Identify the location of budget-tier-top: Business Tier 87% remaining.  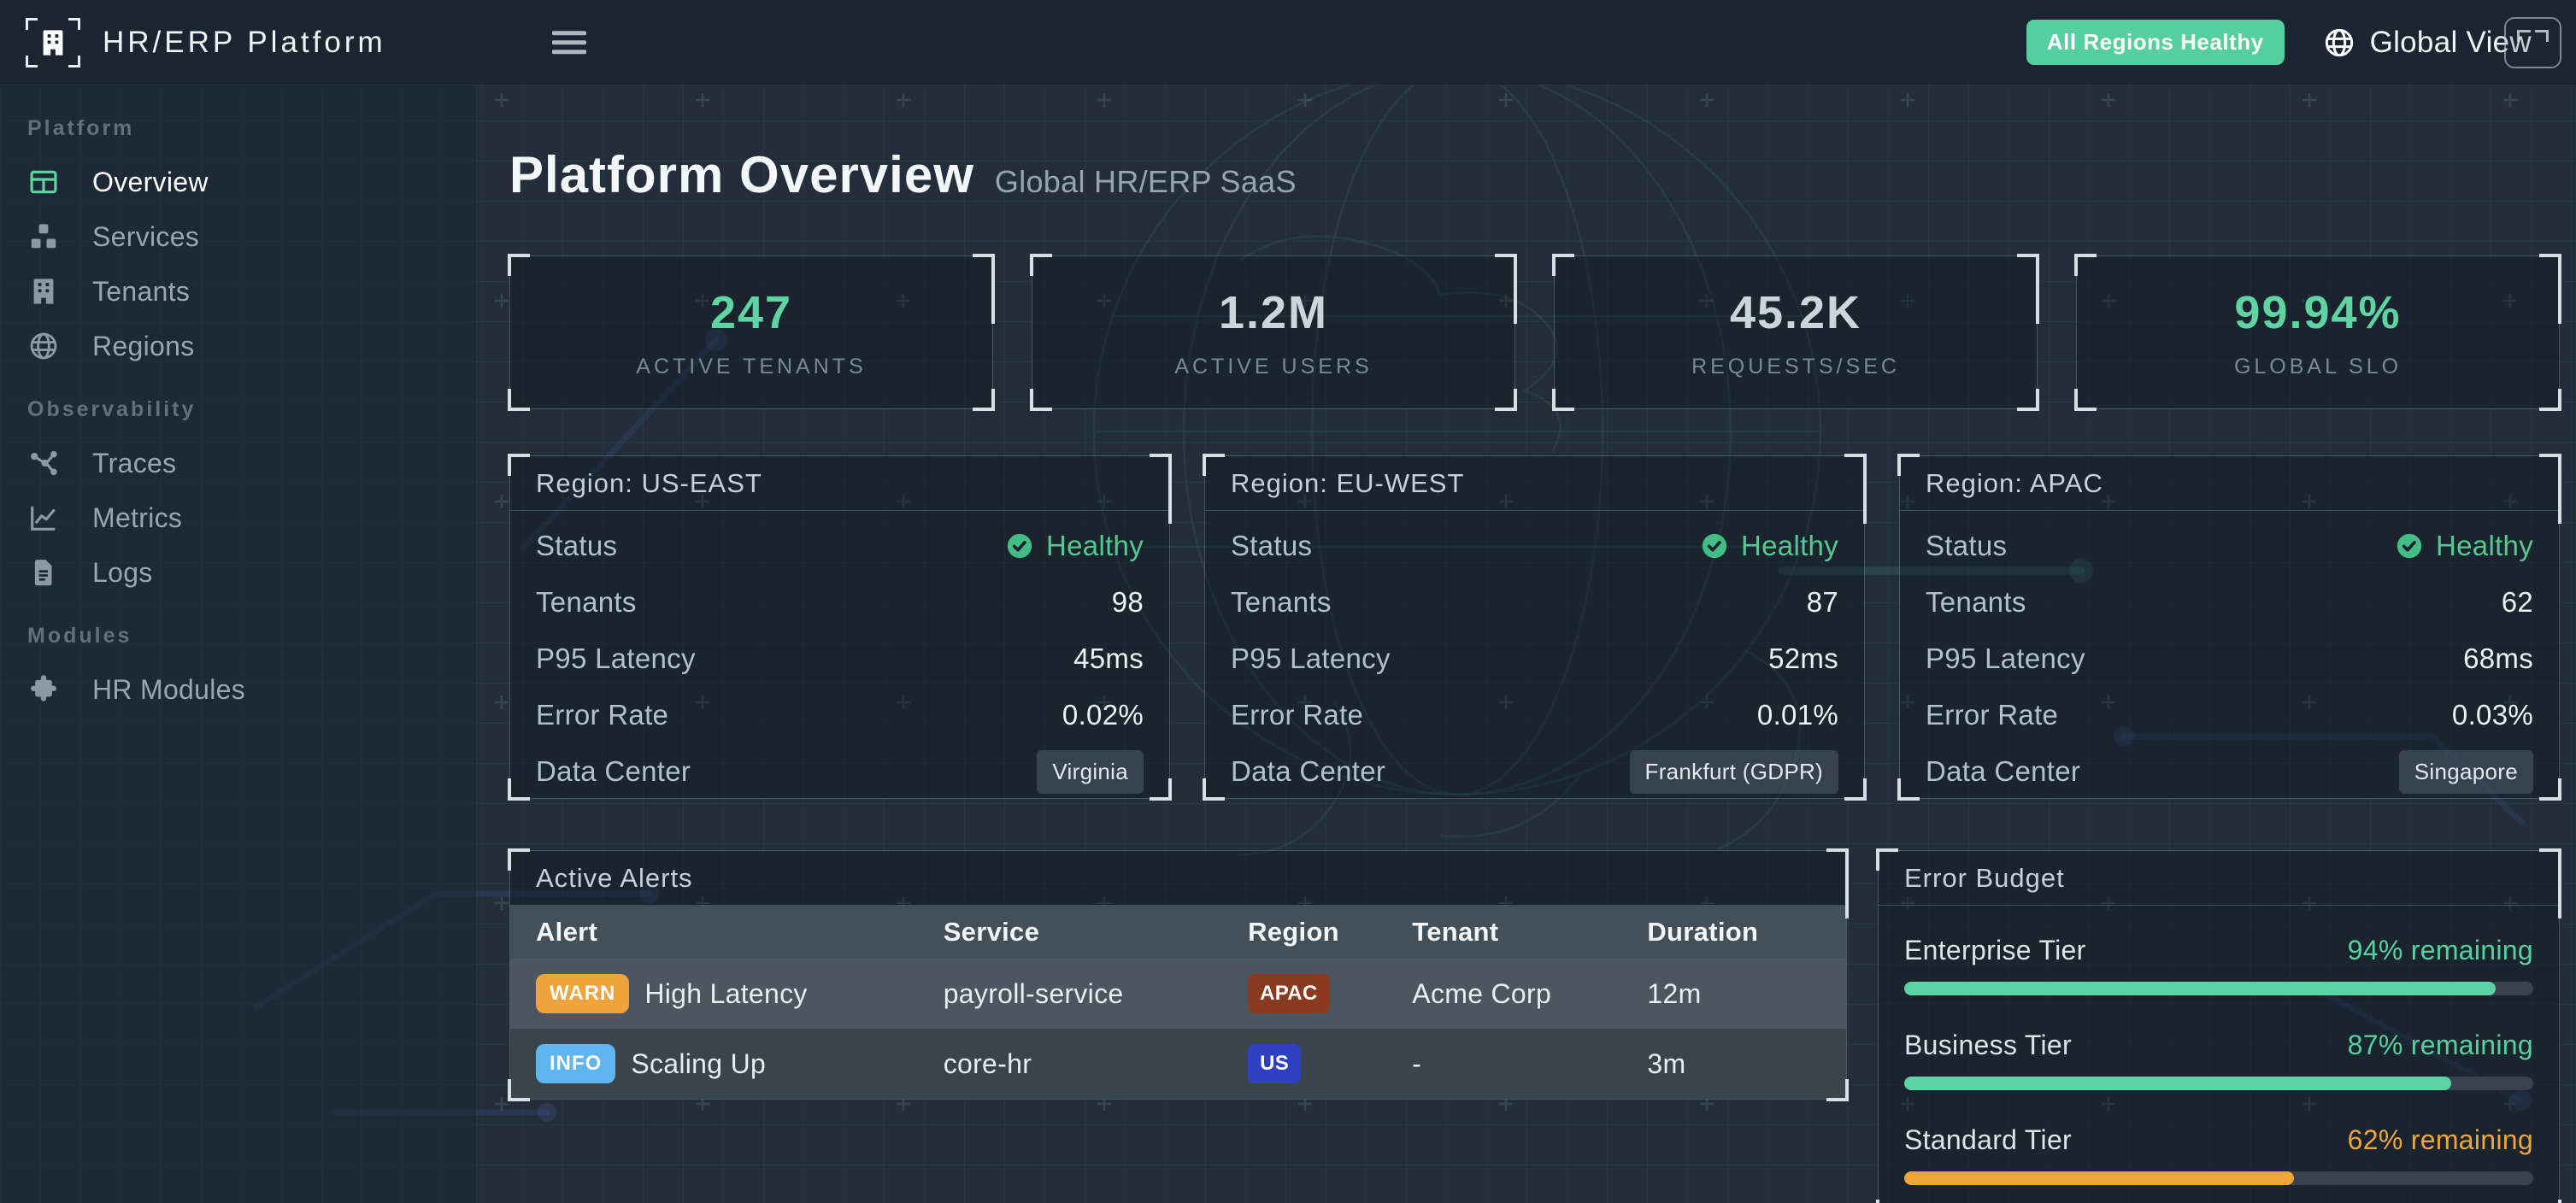
(2218, 1045).